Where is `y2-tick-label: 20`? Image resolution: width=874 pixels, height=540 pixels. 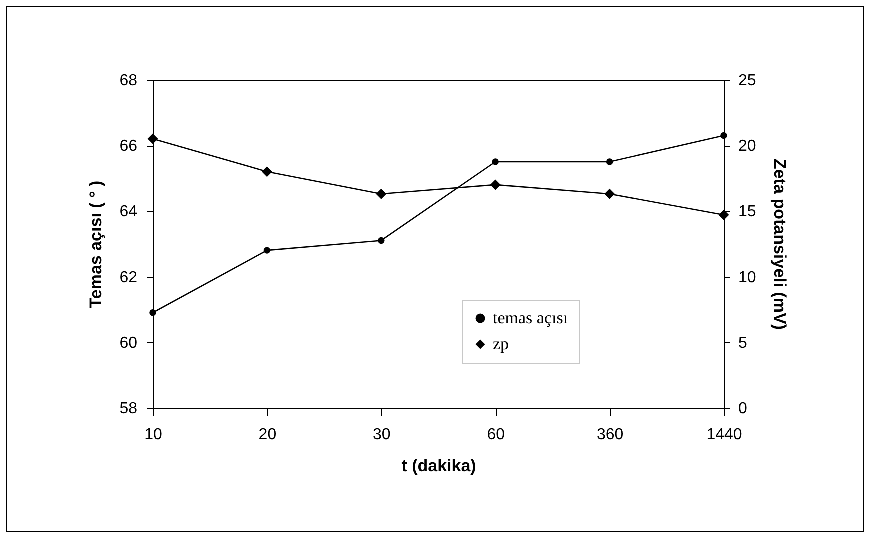 y2-tick-label: 20 is located at coordinates (747, 147).